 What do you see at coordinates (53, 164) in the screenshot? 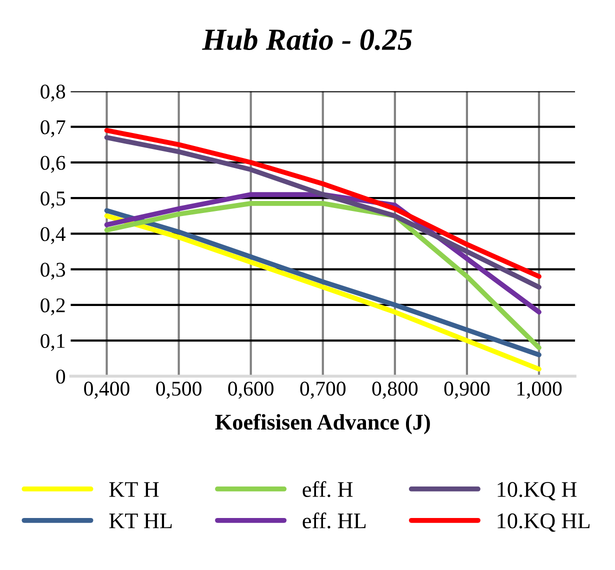
I see `y-tick-label: 0,6` at bounding box center [53, 164].